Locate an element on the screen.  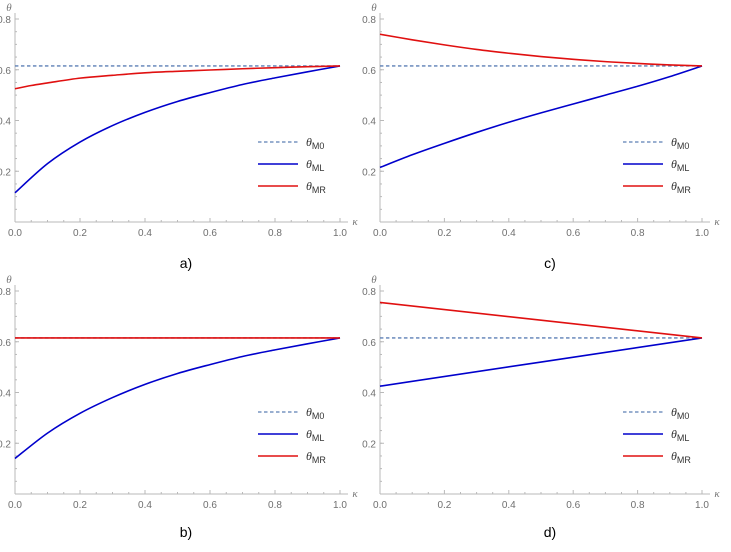
panel-caption: b) is located at coordinates (186, 532).